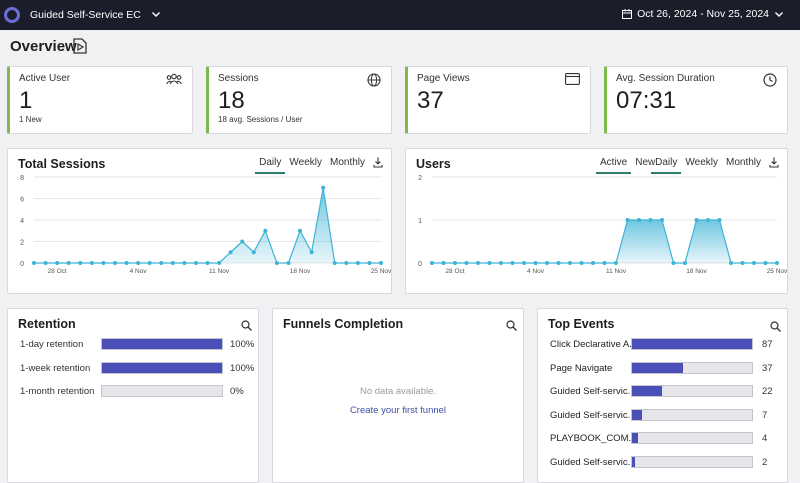 The image size is (800, 483). What do you see at coordinates (581, 368) in the screenshot?
I see `event-label: Page Navigate` at bounding box center [581, 368].